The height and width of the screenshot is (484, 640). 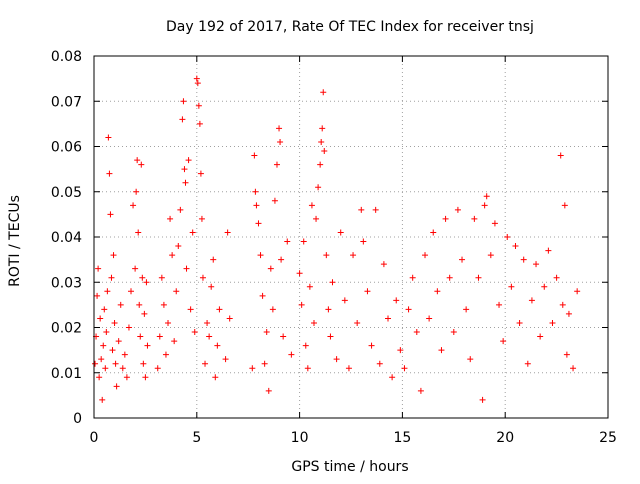 What do you see at coordinates (505, 438) in the screenshot?
I see `x-tick-label: 20` at bounding box center [505, 438].